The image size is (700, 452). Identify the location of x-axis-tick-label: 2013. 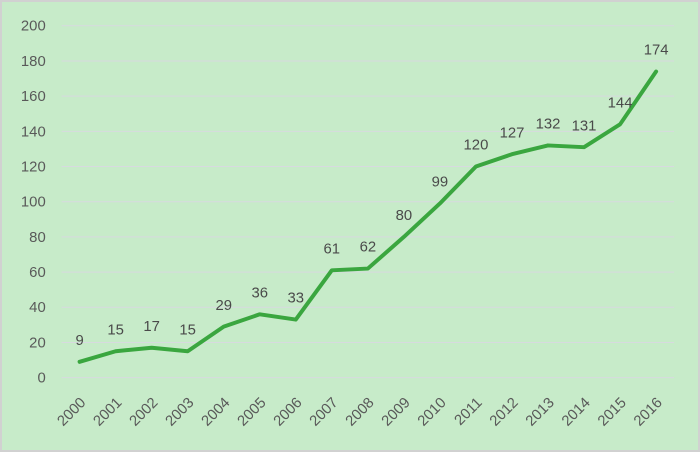
(540, 412).